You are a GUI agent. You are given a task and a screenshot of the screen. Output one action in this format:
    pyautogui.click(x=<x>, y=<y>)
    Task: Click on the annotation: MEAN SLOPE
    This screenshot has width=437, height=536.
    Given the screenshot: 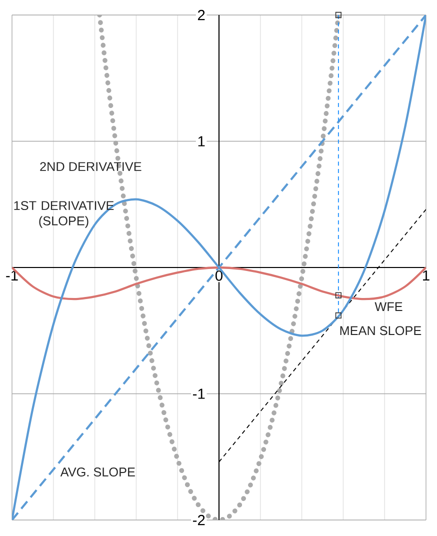 What is the action you would take?
    pyautogui.click(x=381, y=331)
    